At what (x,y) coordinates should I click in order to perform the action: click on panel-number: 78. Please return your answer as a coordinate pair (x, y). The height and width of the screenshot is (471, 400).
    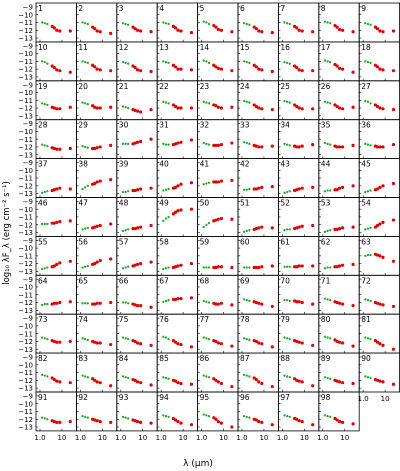
    Looking at the image, I should click on (245, 319).